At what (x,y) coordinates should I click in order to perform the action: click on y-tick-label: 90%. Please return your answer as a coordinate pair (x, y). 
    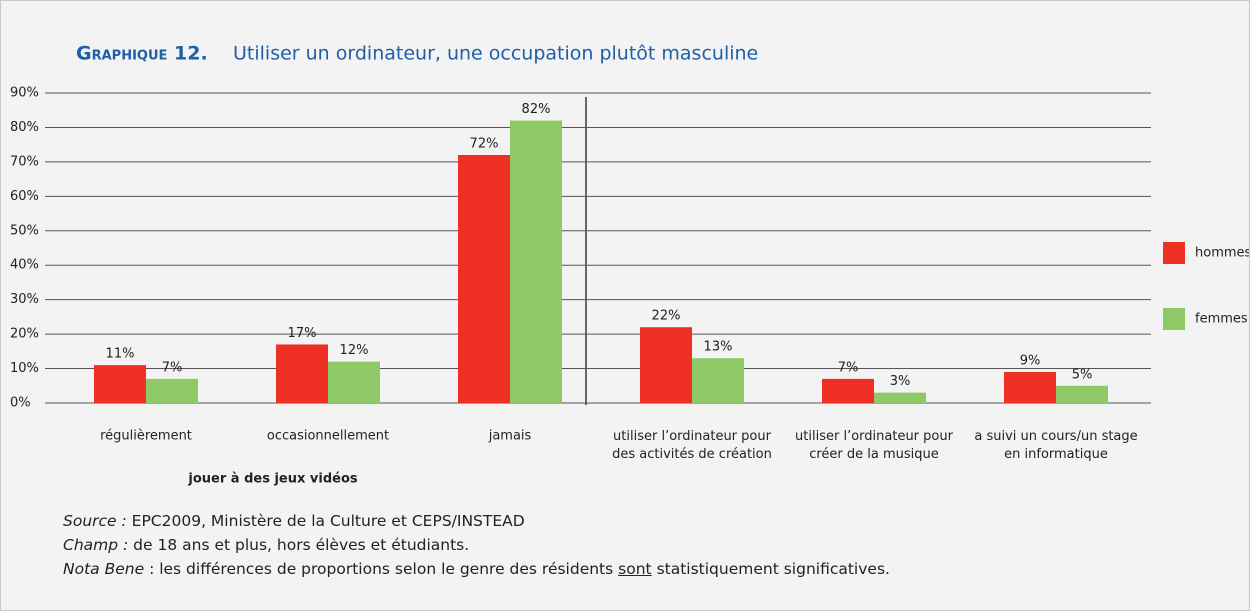
    Looking at the image, I should click on (24, 93).